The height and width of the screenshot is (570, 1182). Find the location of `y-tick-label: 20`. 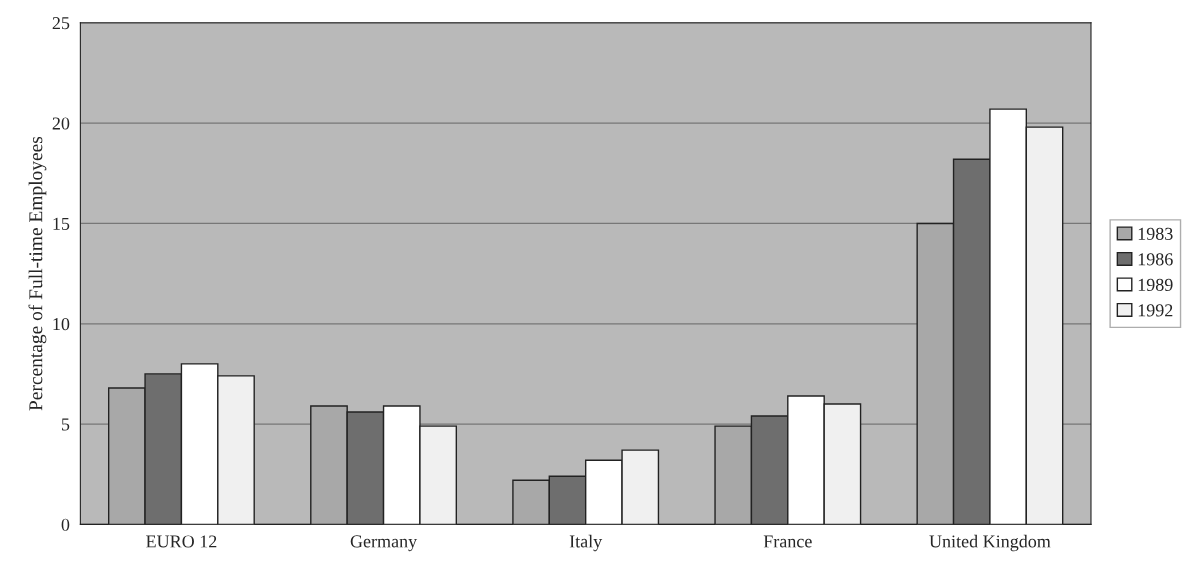

y-tick-label: 20 is located at coordinates (61, 123).